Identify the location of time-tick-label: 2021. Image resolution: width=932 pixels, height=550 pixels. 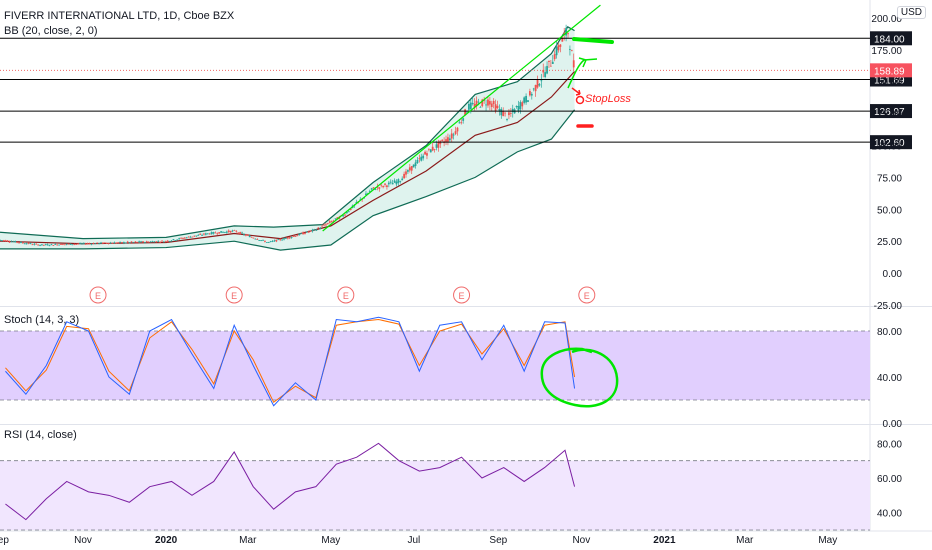
(664, 540).